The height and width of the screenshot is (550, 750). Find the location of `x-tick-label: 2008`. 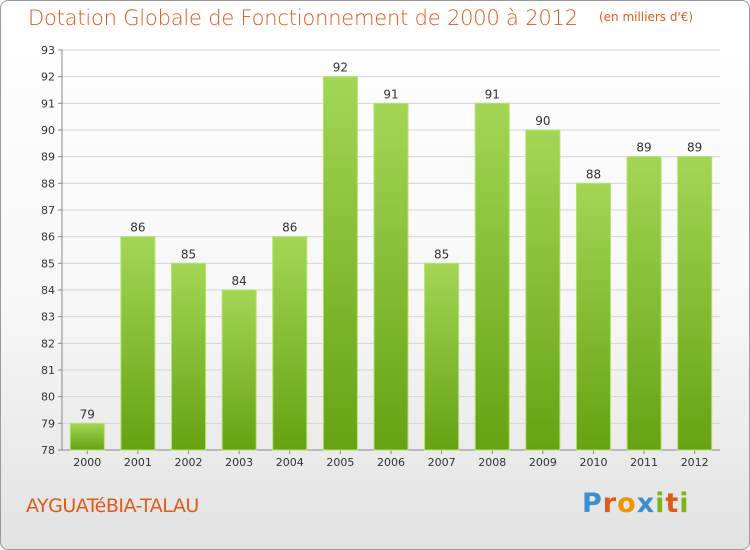

x-tick-label: 2008 is located at coordinates (492, 462).